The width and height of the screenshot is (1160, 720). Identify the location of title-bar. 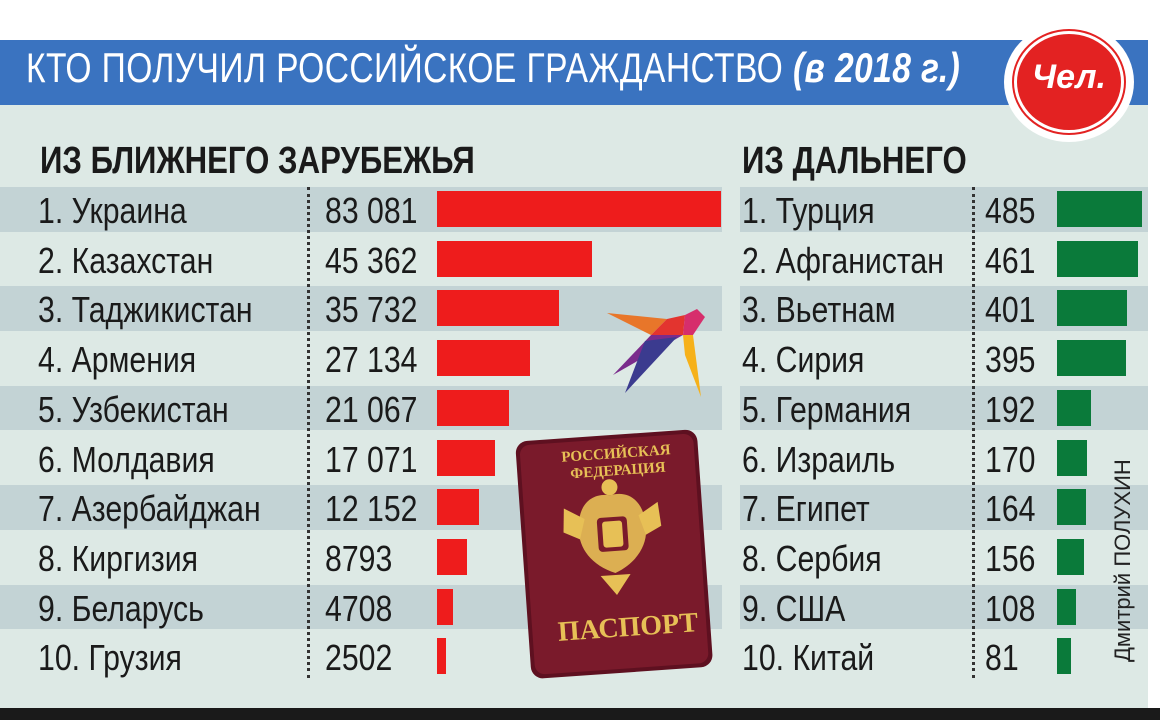
(574, 72).